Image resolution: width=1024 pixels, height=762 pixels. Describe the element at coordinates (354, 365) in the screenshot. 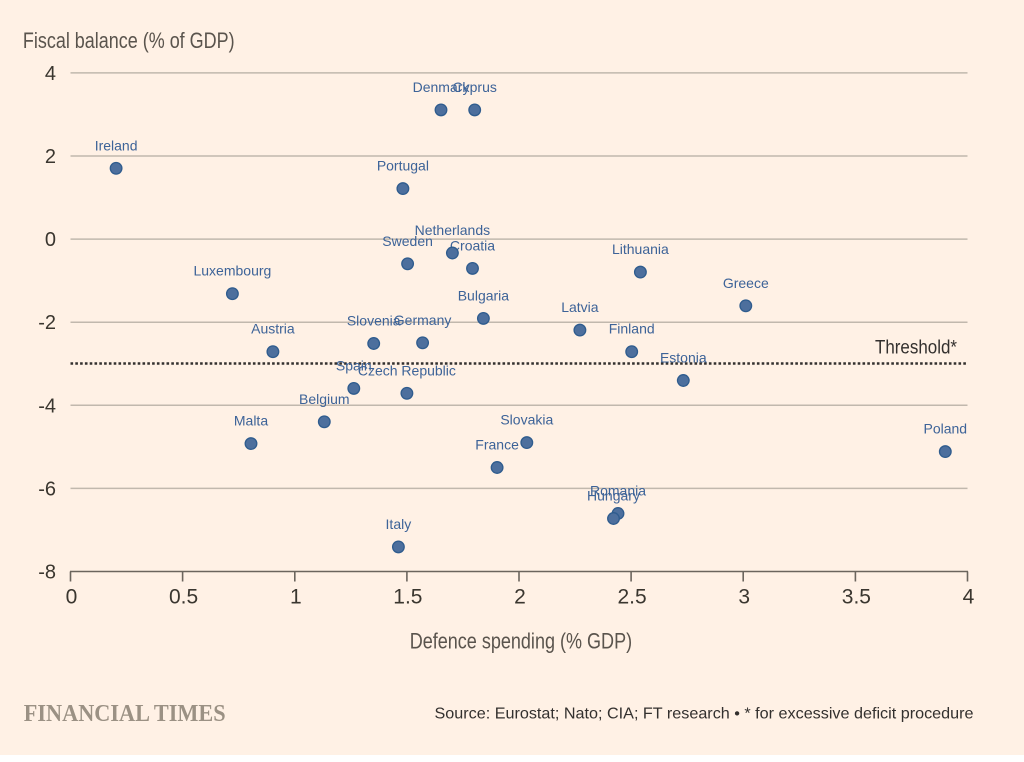

I see `svg-text: Spain` at that location.